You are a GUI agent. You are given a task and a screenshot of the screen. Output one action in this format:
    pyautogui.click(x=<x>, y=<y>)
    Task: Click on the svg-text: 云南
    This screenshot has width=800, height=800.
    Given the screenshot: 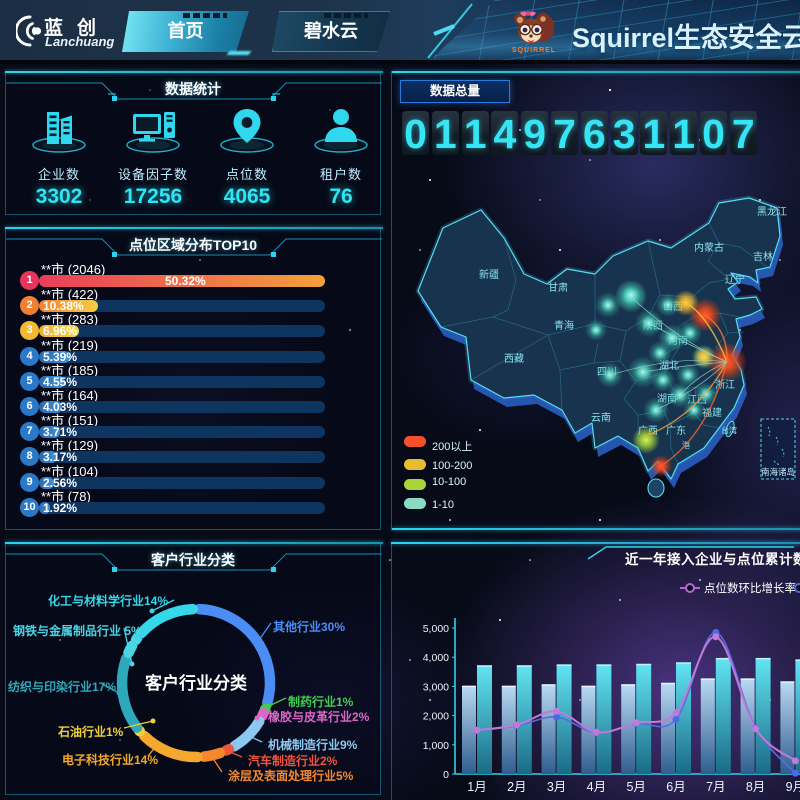 What is the action you would take?
    pyautogui.click(x=601, y=417)
    